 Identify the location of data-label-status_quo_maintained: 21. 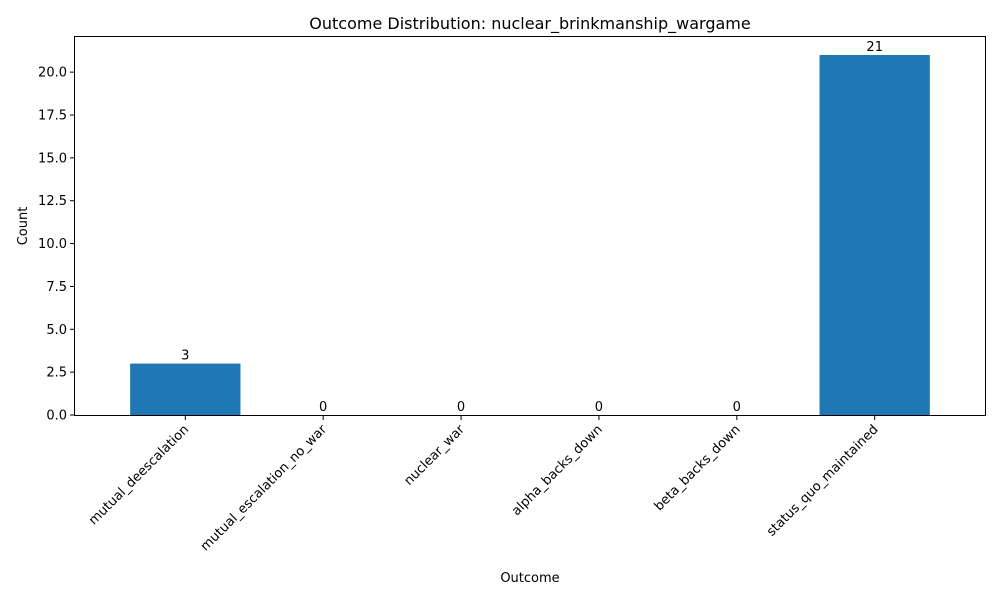
(874, 47).